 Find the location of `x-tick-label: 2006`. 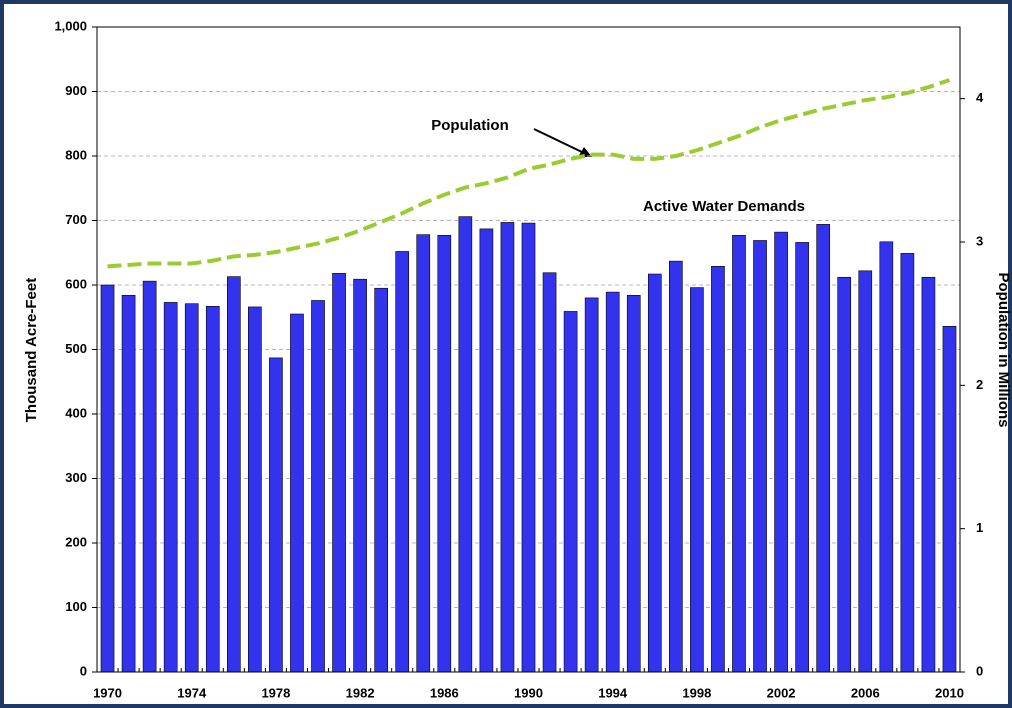

x-tick-label: 2006 is located at coordinates (865, 692).